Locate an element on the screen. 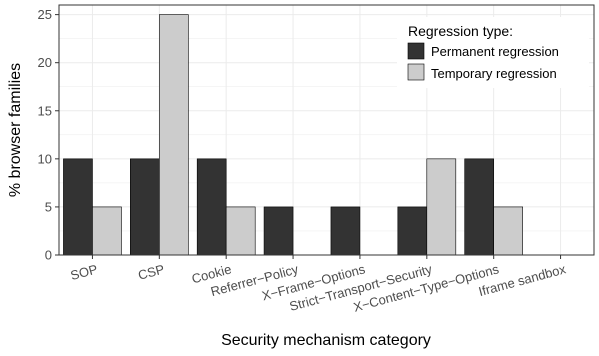  x-tick-label: SOP is located at coordinates (84, 272).